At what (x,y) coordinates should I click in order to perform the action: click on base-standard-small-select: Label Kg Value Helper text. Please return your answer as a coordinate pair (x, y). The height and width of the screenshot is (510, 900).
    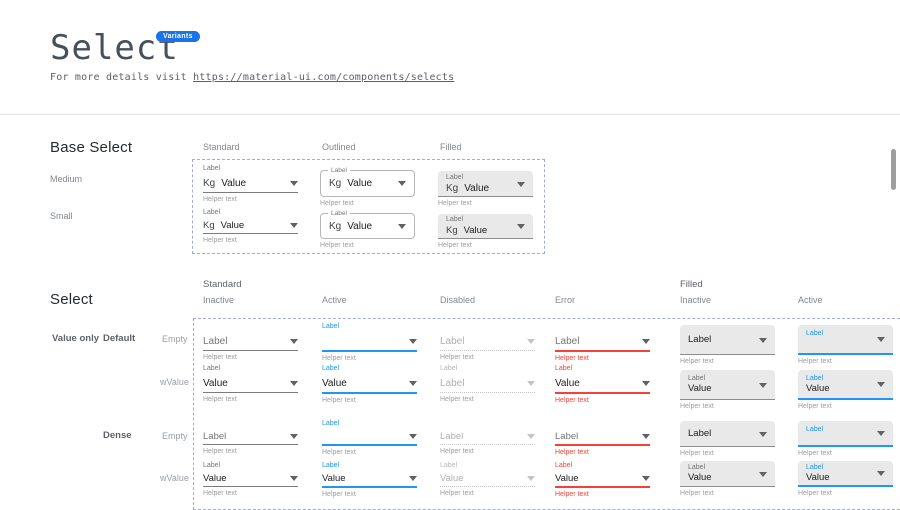
    Looking at the image, I should click on (250, 226).